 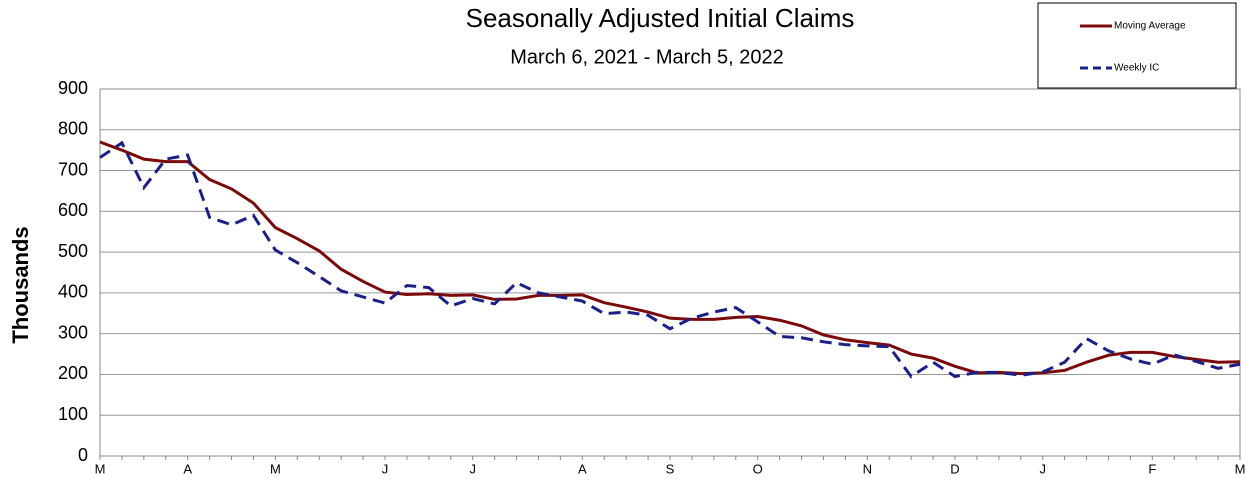 What do you see at coordinates (73, 251) in the screenshot?
I see `y-tick-label: 500` at bounding box center [73, 251].